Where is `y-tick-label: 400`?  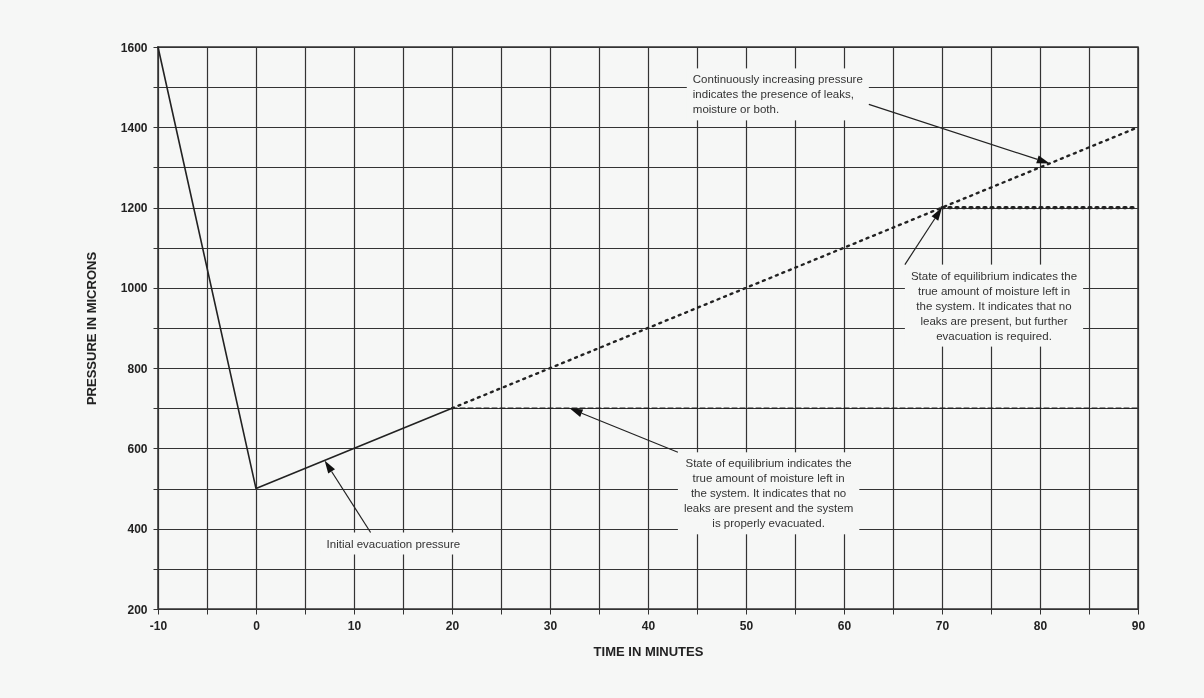 y-tick-label: 400 is located at coordinates (137, 529).